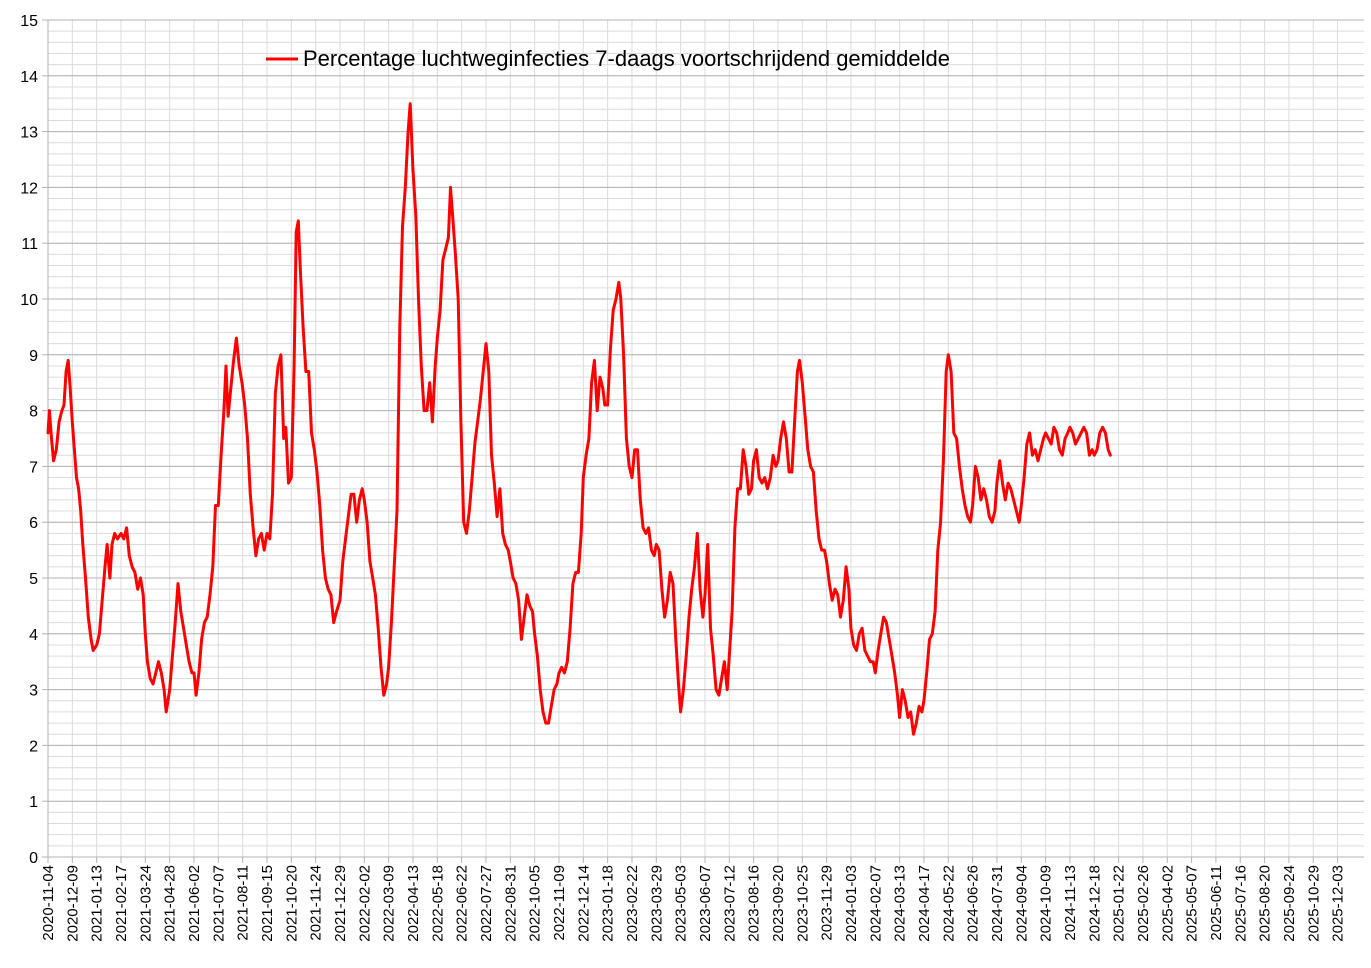 The width and height of the screenshot is (1371, 968). What do you see at coordinates (29, 300) in the screenshot?
I see `y-tick-label: 10` at bounding box center [29, 300].